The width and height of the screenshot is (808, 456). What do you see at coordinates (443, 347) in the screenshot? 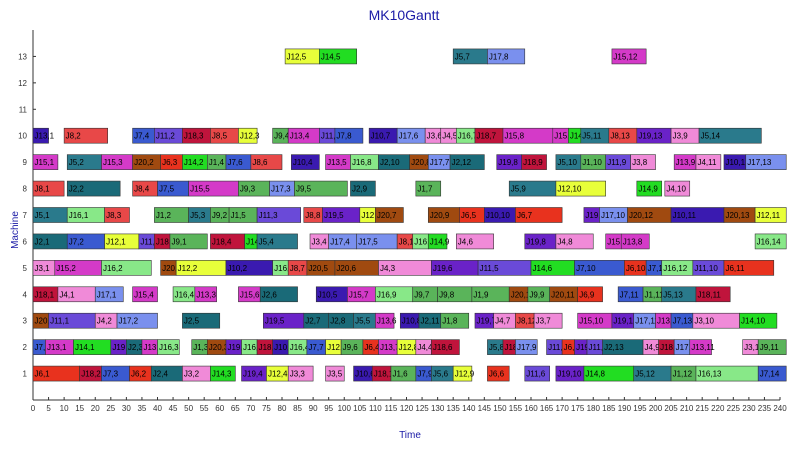
I see `gantt-bar-label: J18,6` at bounding box center [443, 347].